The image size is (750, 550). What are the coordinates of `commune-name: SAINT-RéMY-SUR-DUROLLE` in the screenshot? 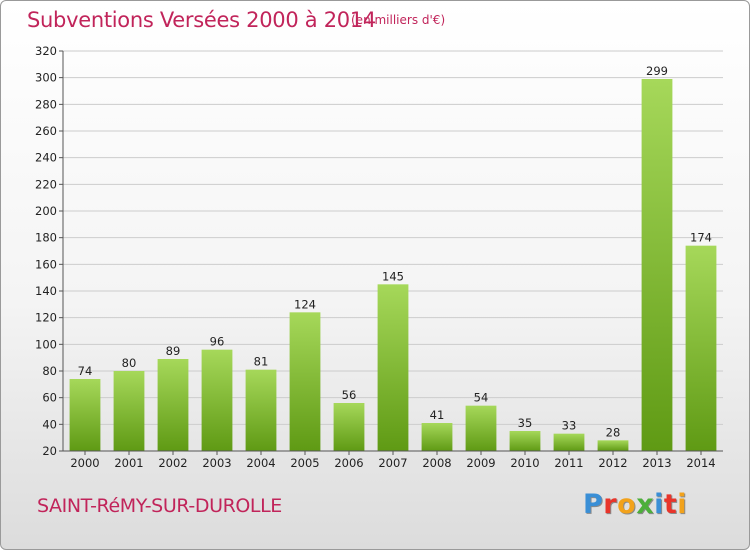 It's located at (159, 506).